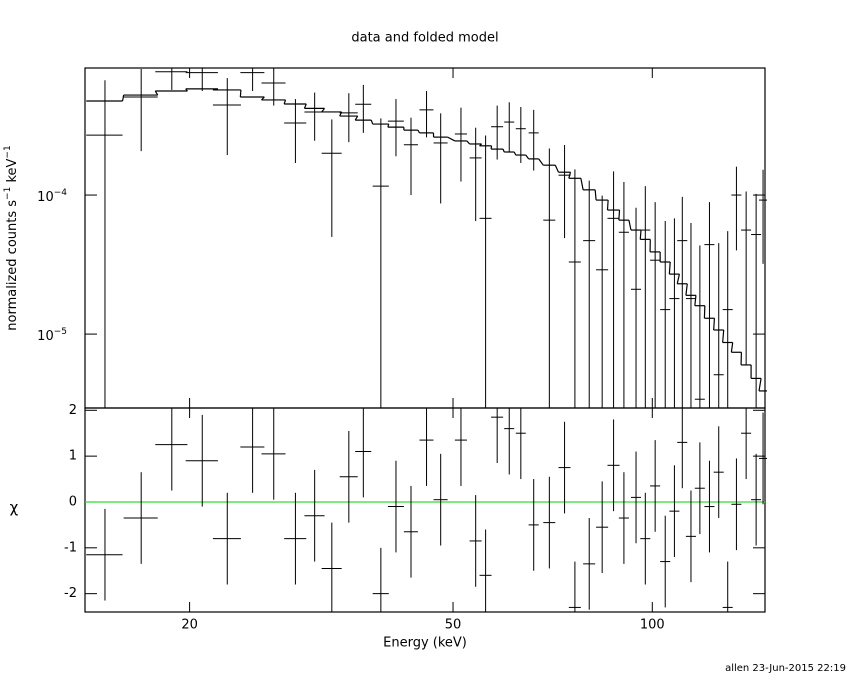 The width and height of the screenshot is (850, 680). What do you see at coordinates (453, 625) in the screenshot?
I see `x-tick-label: 50` at bounding box center [453, 625].